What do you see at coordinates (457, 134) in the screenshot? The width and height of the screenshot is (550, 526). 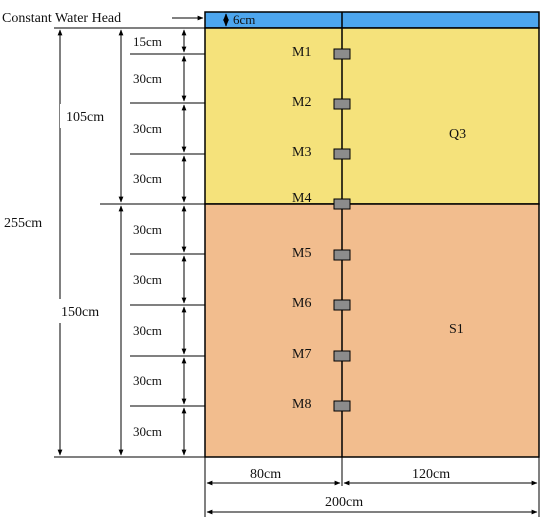 I see `layer-top-label: Q3` at bounding box center [457, 134].